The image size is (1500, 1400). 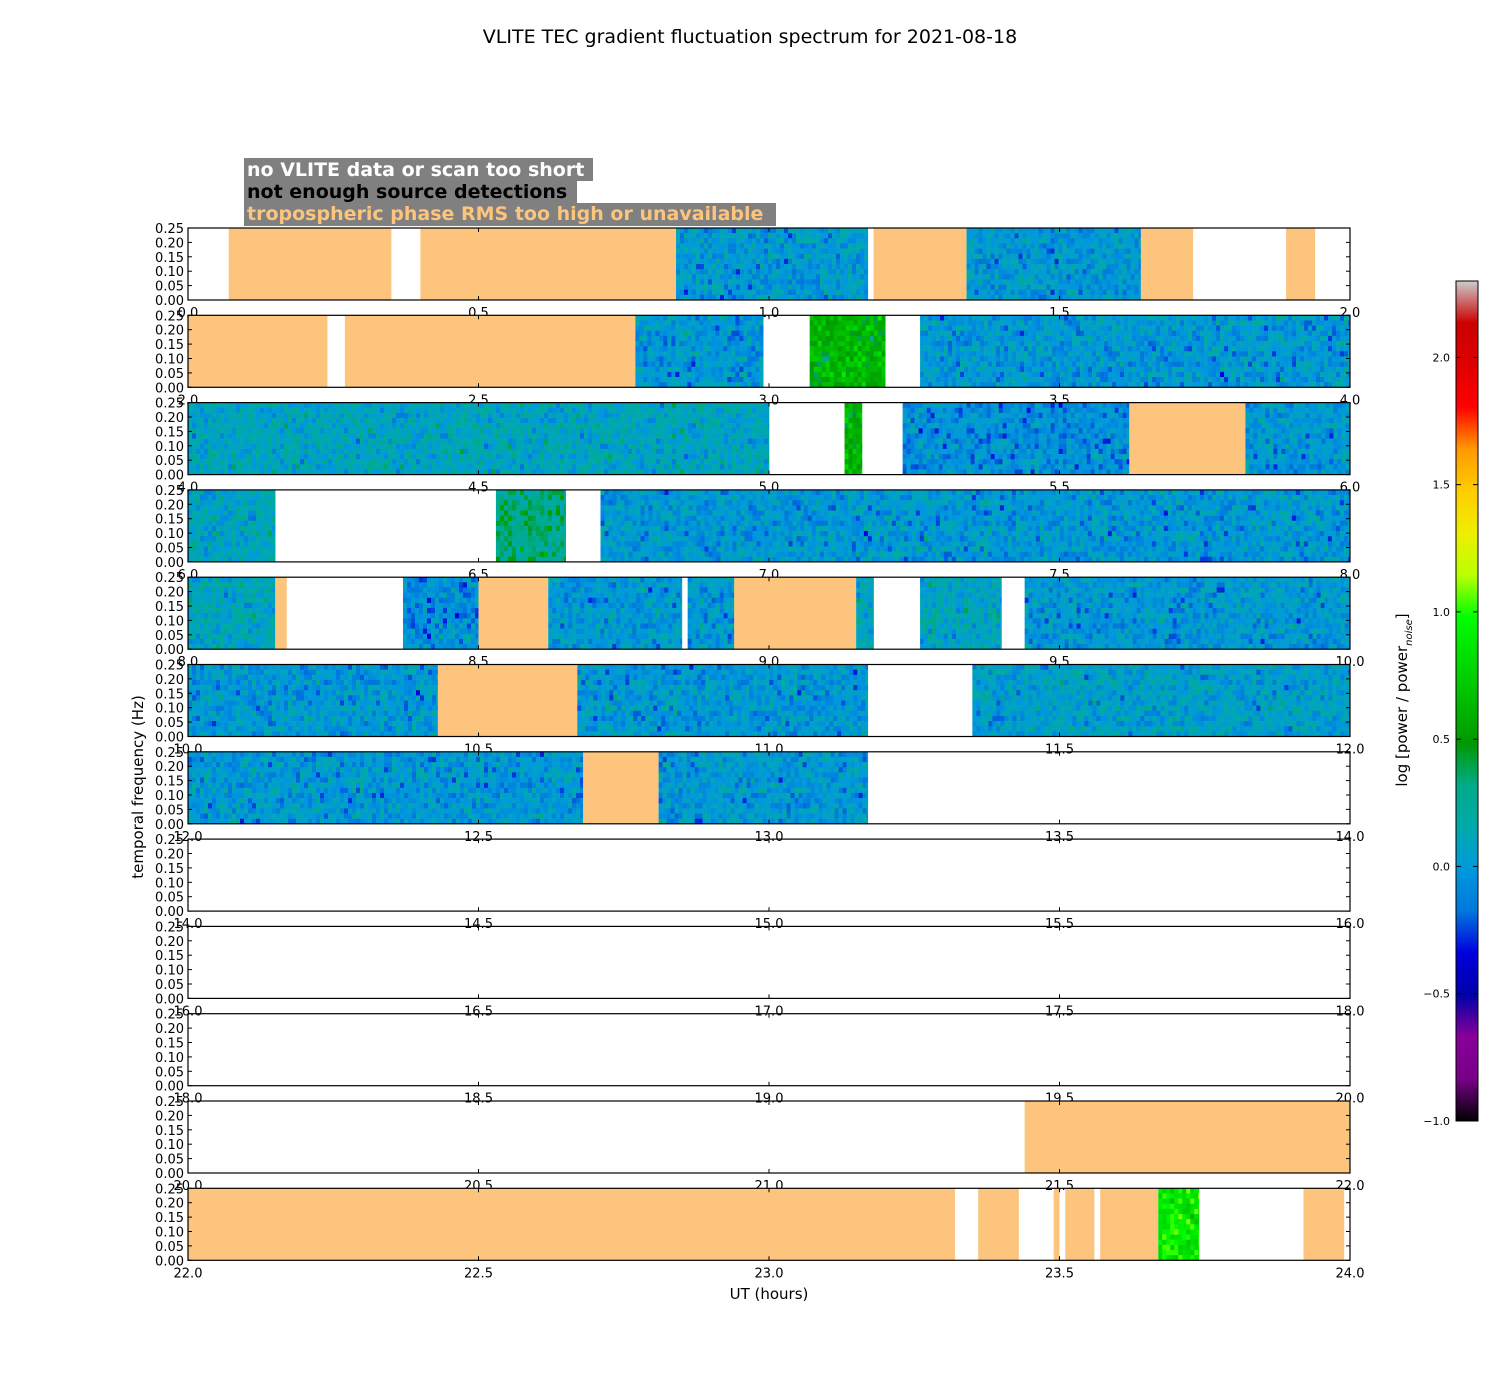 I want to click on x-tick-label: 22.5, so click(x=478, y=1273).